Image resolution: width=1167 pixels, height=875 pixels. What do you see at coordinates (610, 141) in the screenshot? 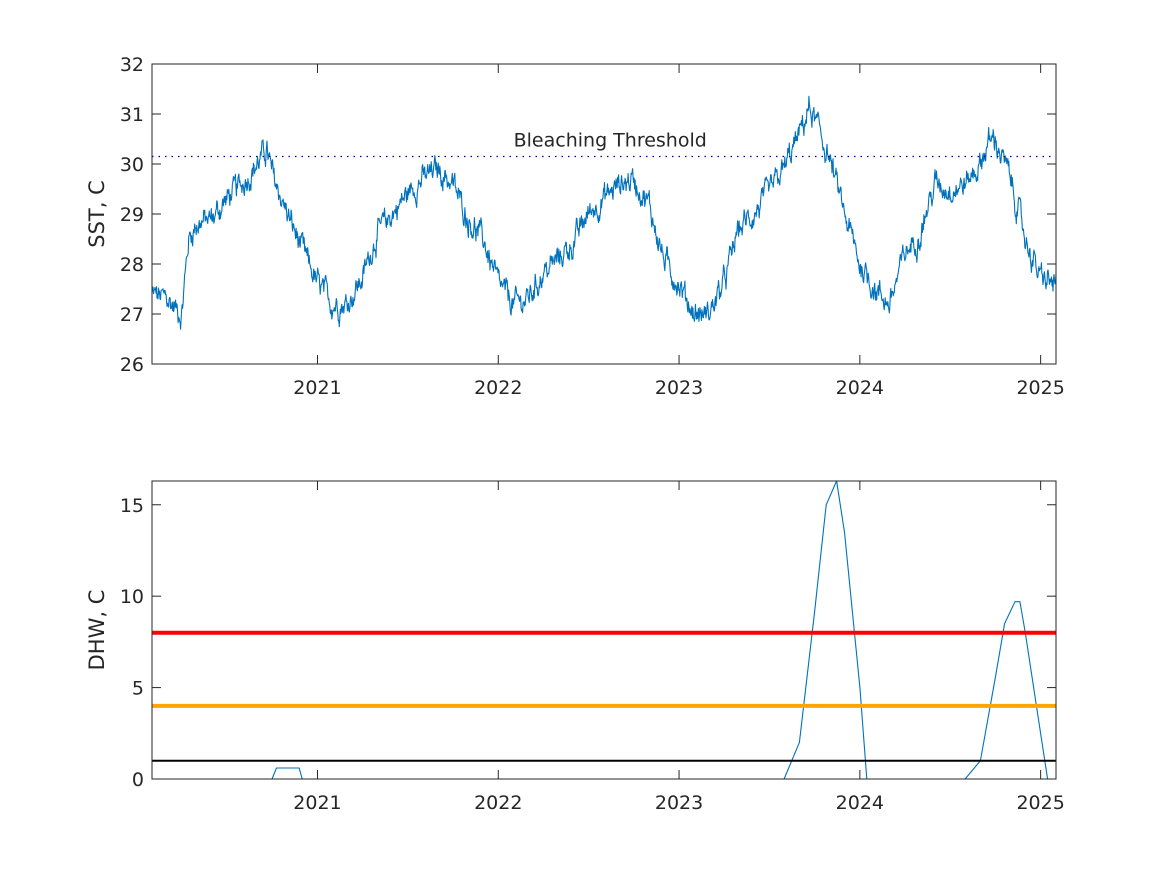
I see `bleaching-threshold-label: Bleaching Threshold` at bounding box center [610, 141].